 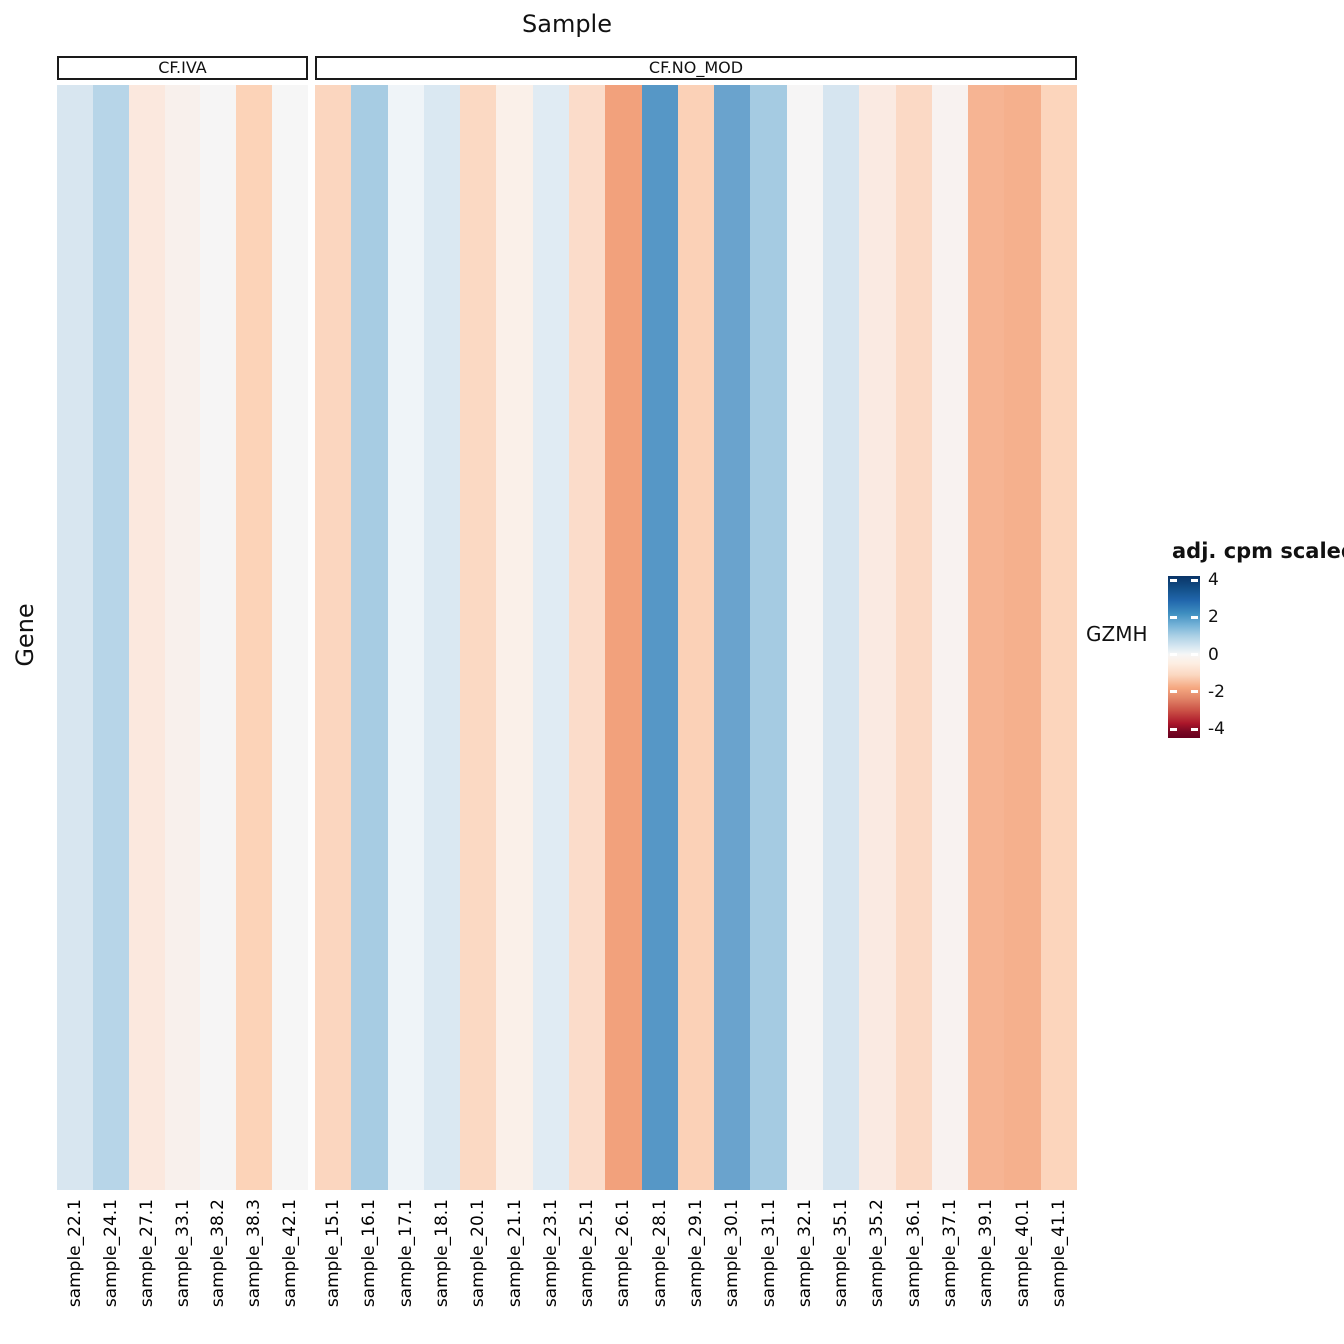 I want to click on x-axis-label: sample_32.1, so click(x=804, y=1253).